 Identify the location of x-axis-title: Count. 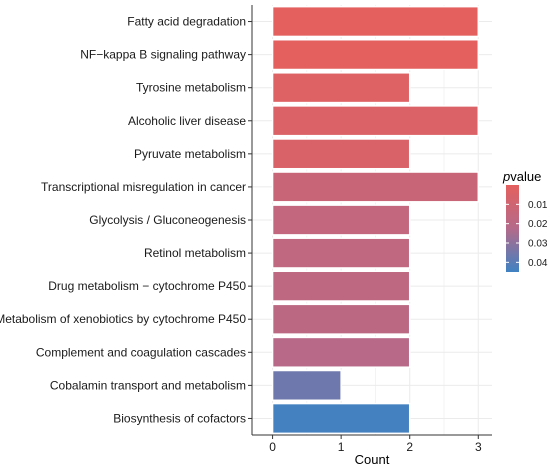
(372, 459).